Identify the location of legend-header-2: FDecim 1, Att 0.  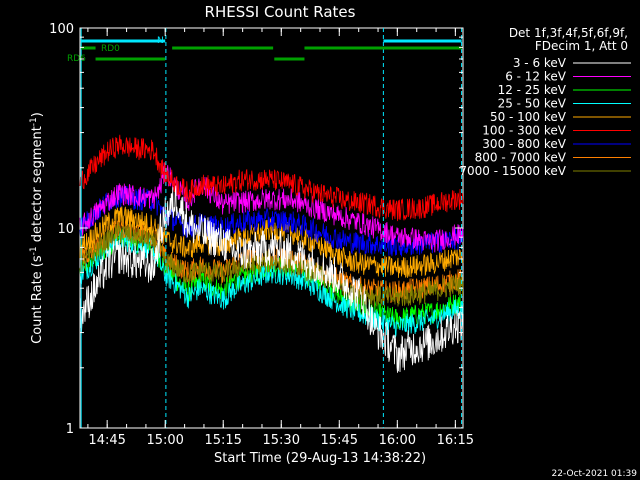
(581, 46).